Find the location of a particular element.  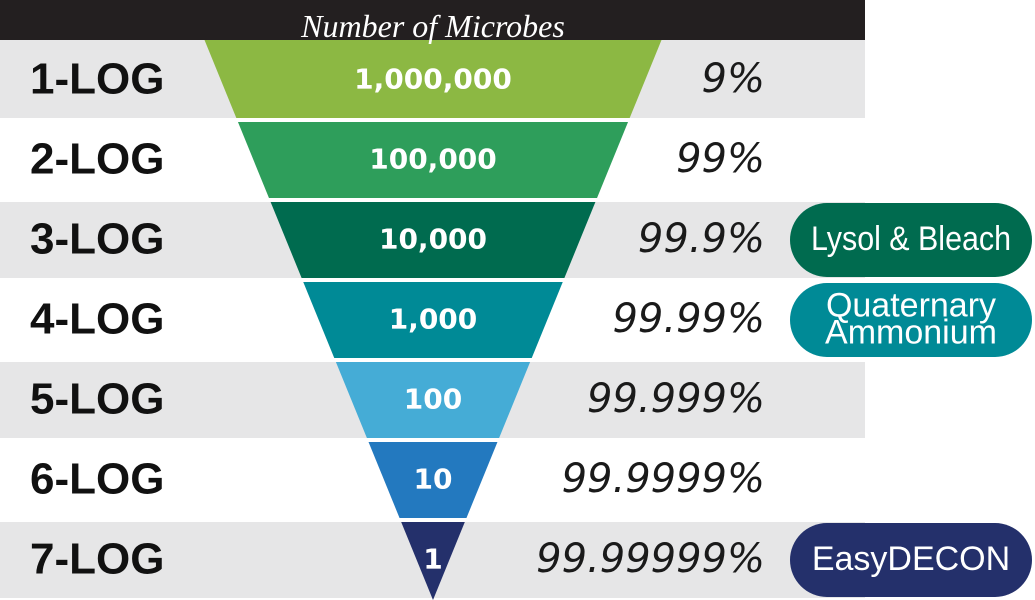

microbe-count: 10 is located at coordinates (433, 479).